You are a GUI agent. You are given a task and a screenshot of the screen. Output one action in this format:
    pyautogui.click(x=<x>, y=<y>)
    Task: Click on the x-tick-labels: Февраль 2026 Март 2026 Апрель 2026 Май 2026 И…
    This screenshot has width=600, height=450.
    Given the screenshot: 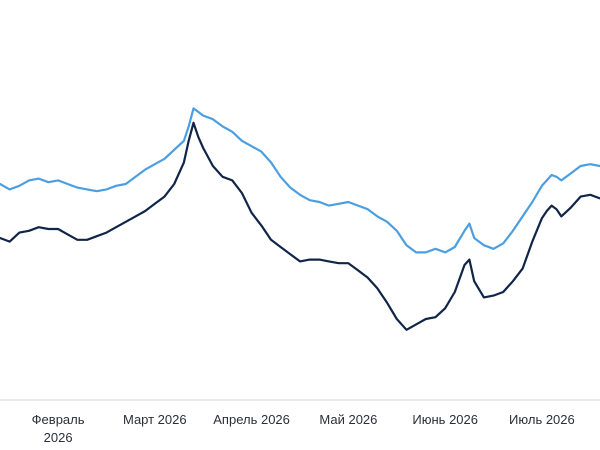 What is the action you would take?
    pyautogui.click(x=303, y=428)
    